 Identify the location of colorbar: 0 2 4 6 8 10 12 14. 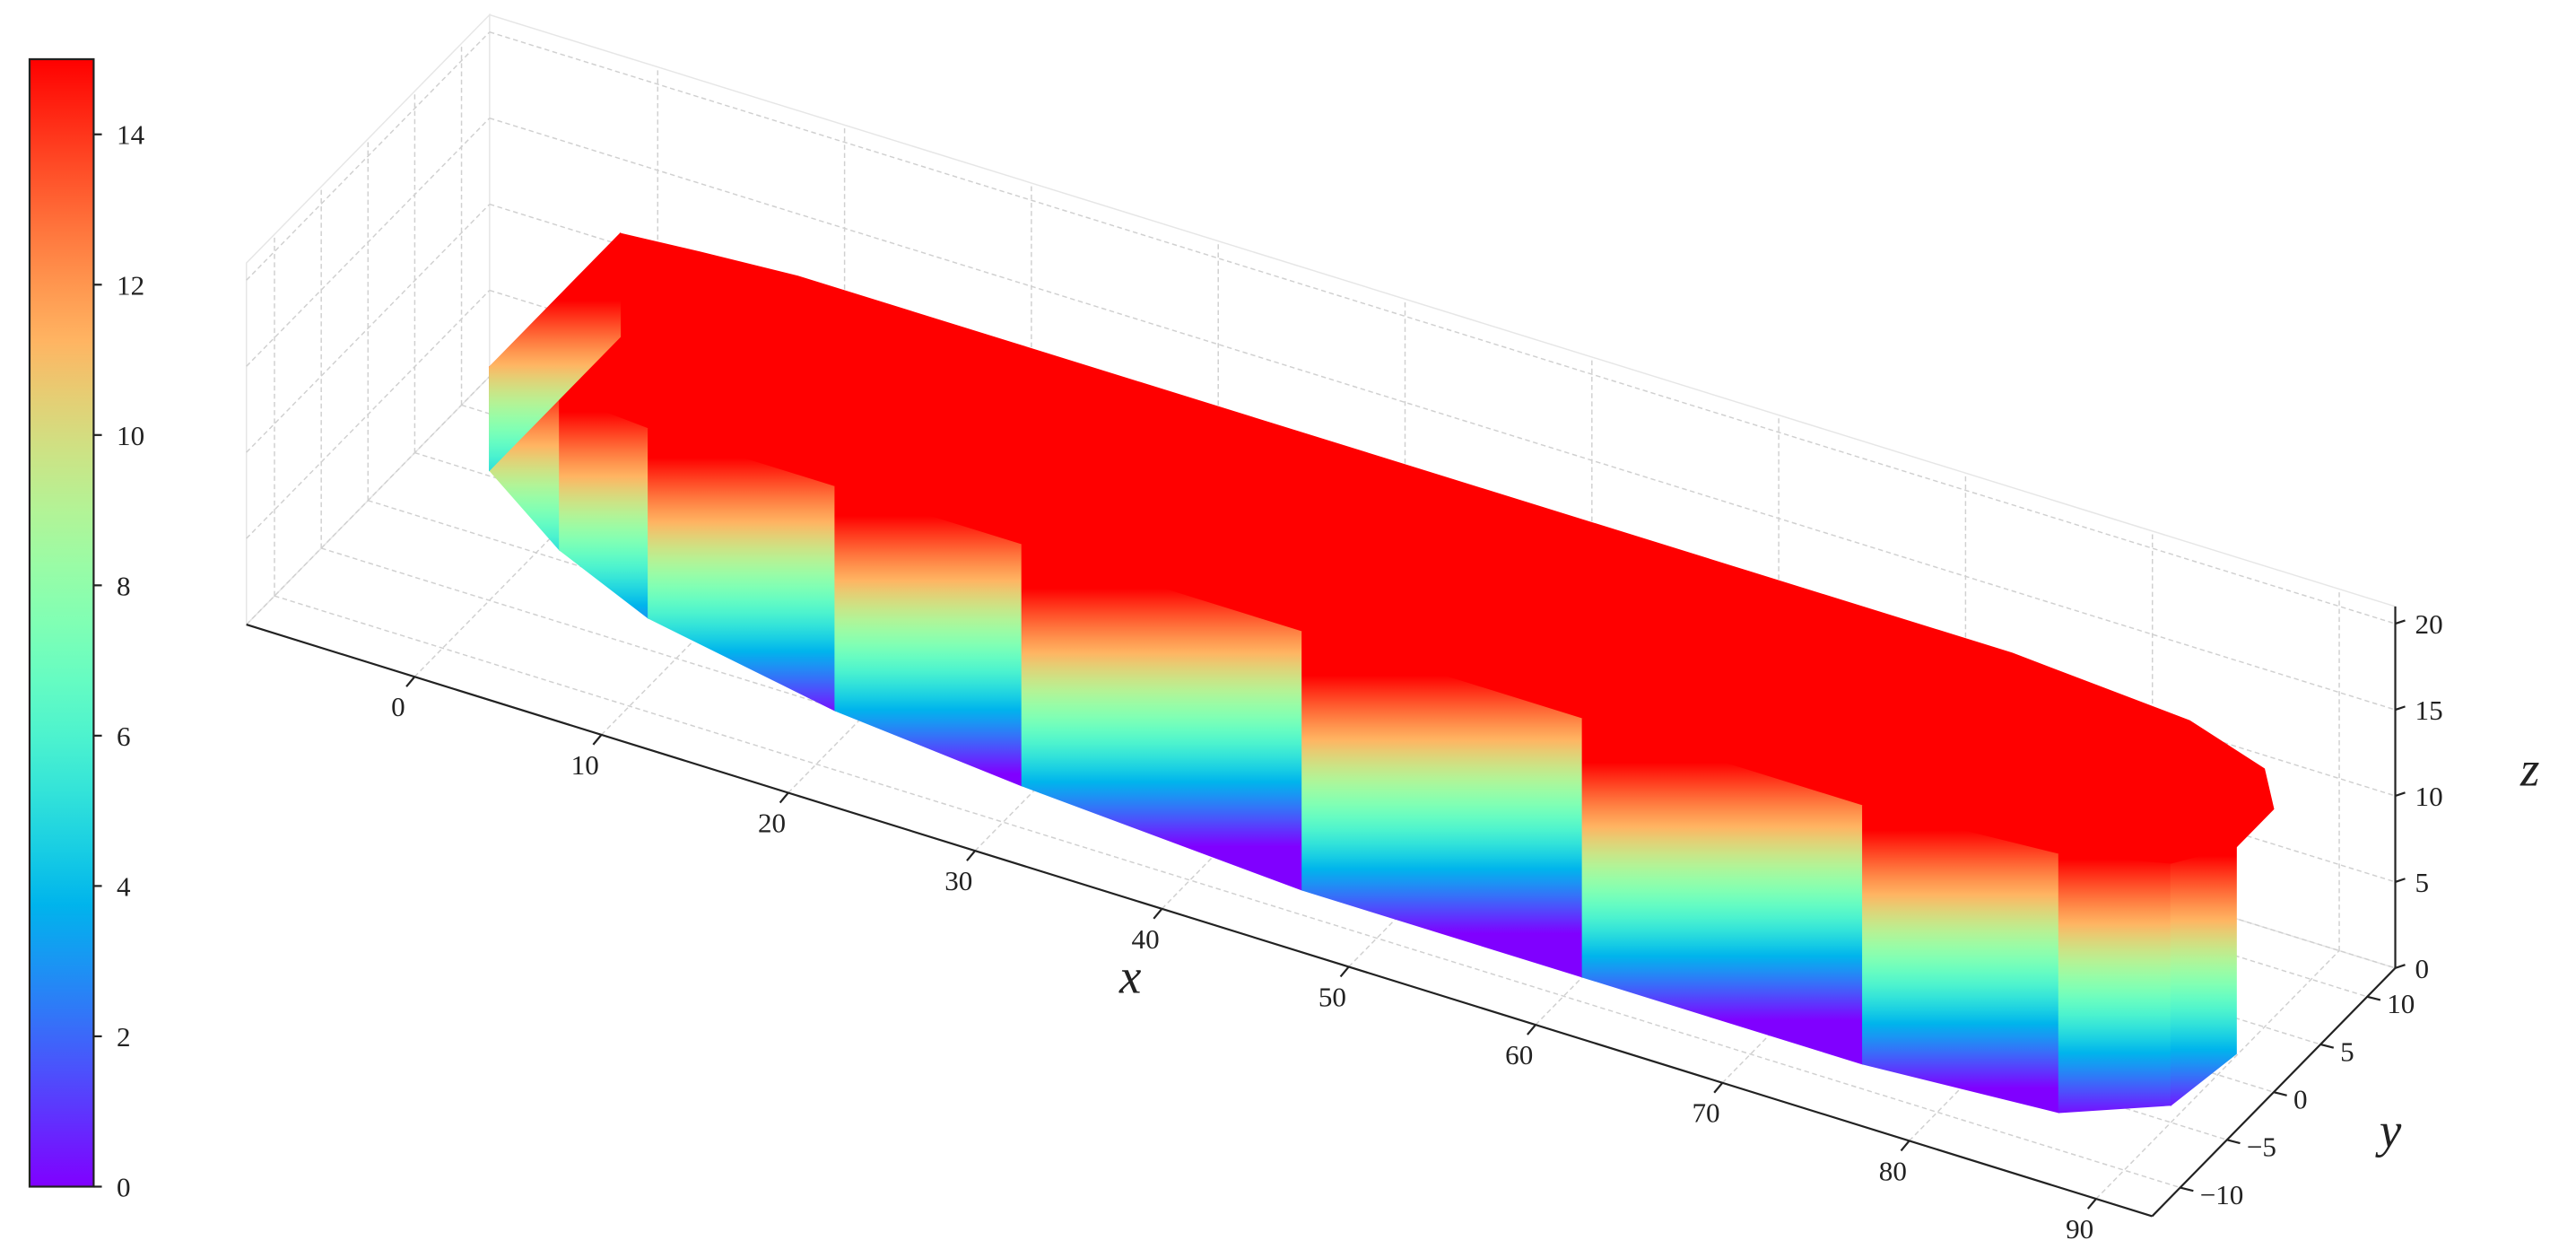
(86, 630).